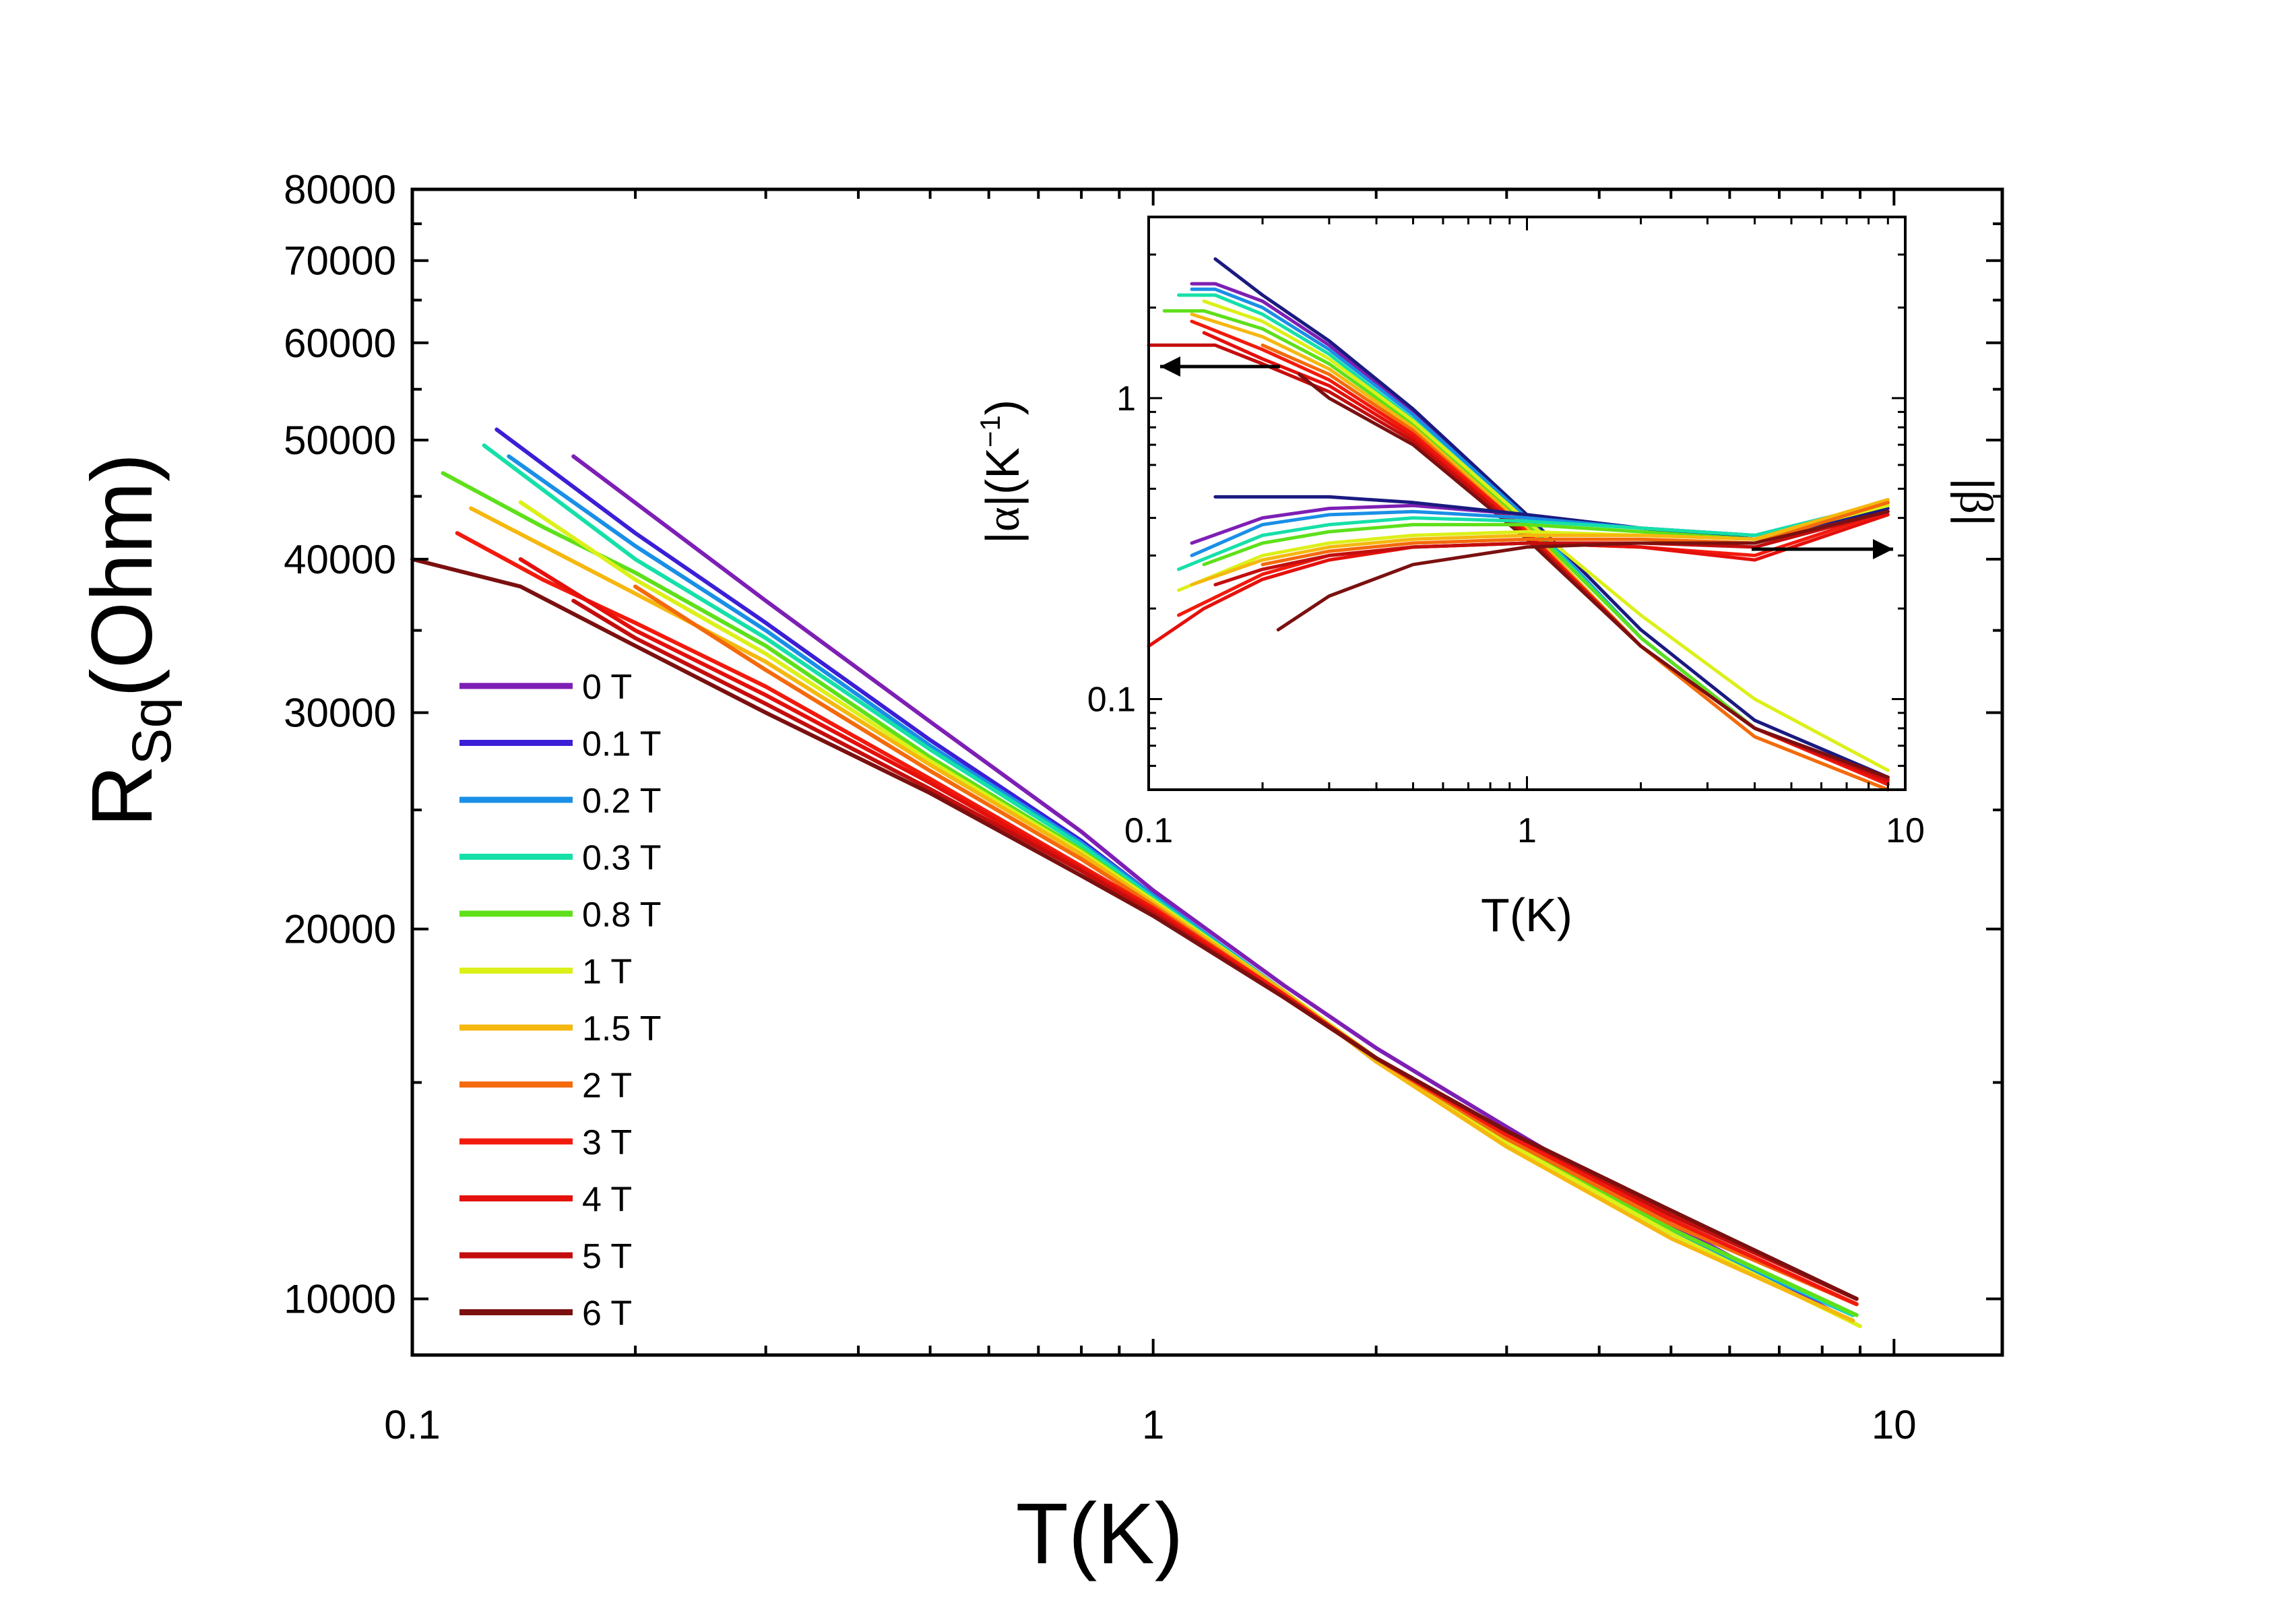 This screenshot has width=2296, height=1603. Describe the element at coordinates (545, 1200) in the screenshot. I see `legend-item: 4 T` at that location.